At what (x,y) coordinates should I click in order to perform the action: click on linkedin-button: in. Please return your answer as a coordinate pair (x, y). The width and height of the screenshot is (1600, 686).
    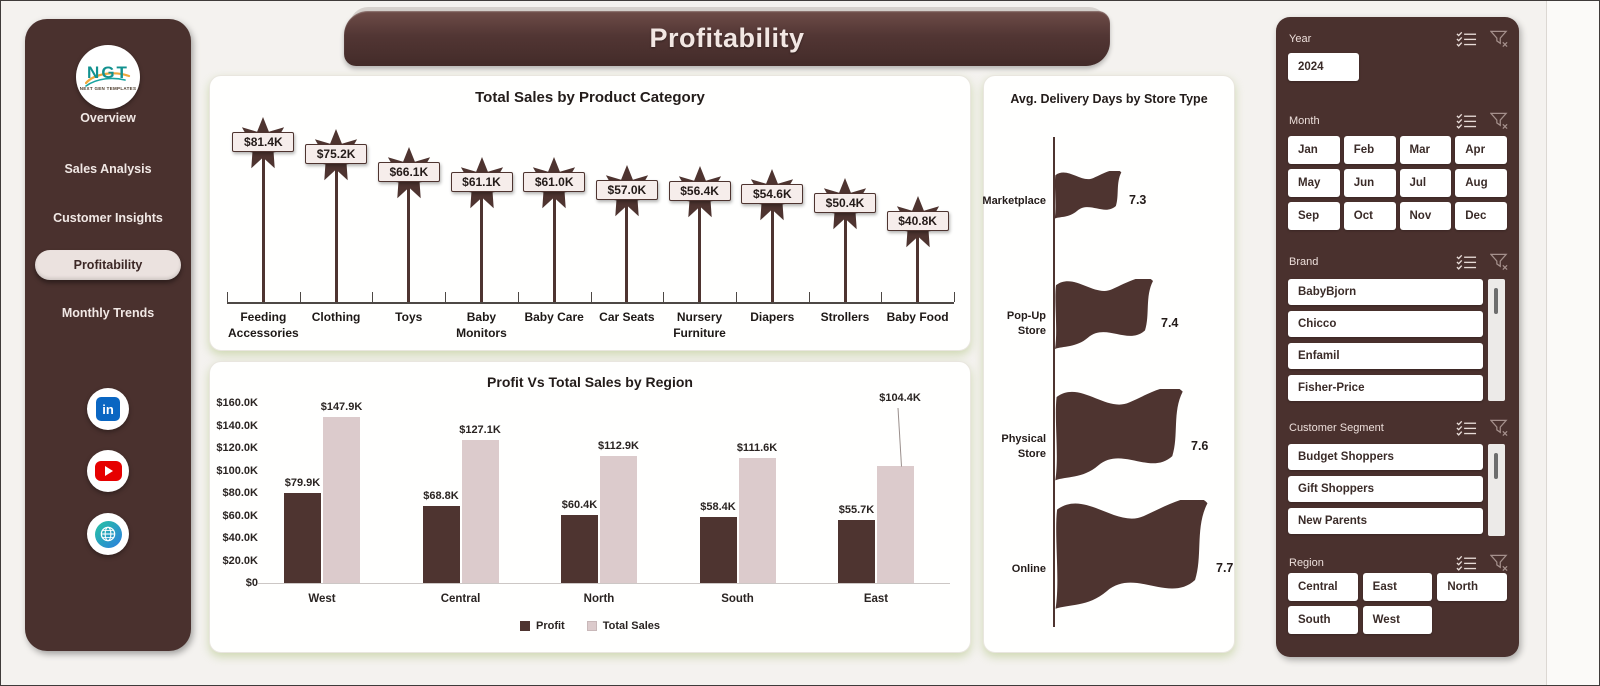
    Looking at the image, I should click on (108, 409).